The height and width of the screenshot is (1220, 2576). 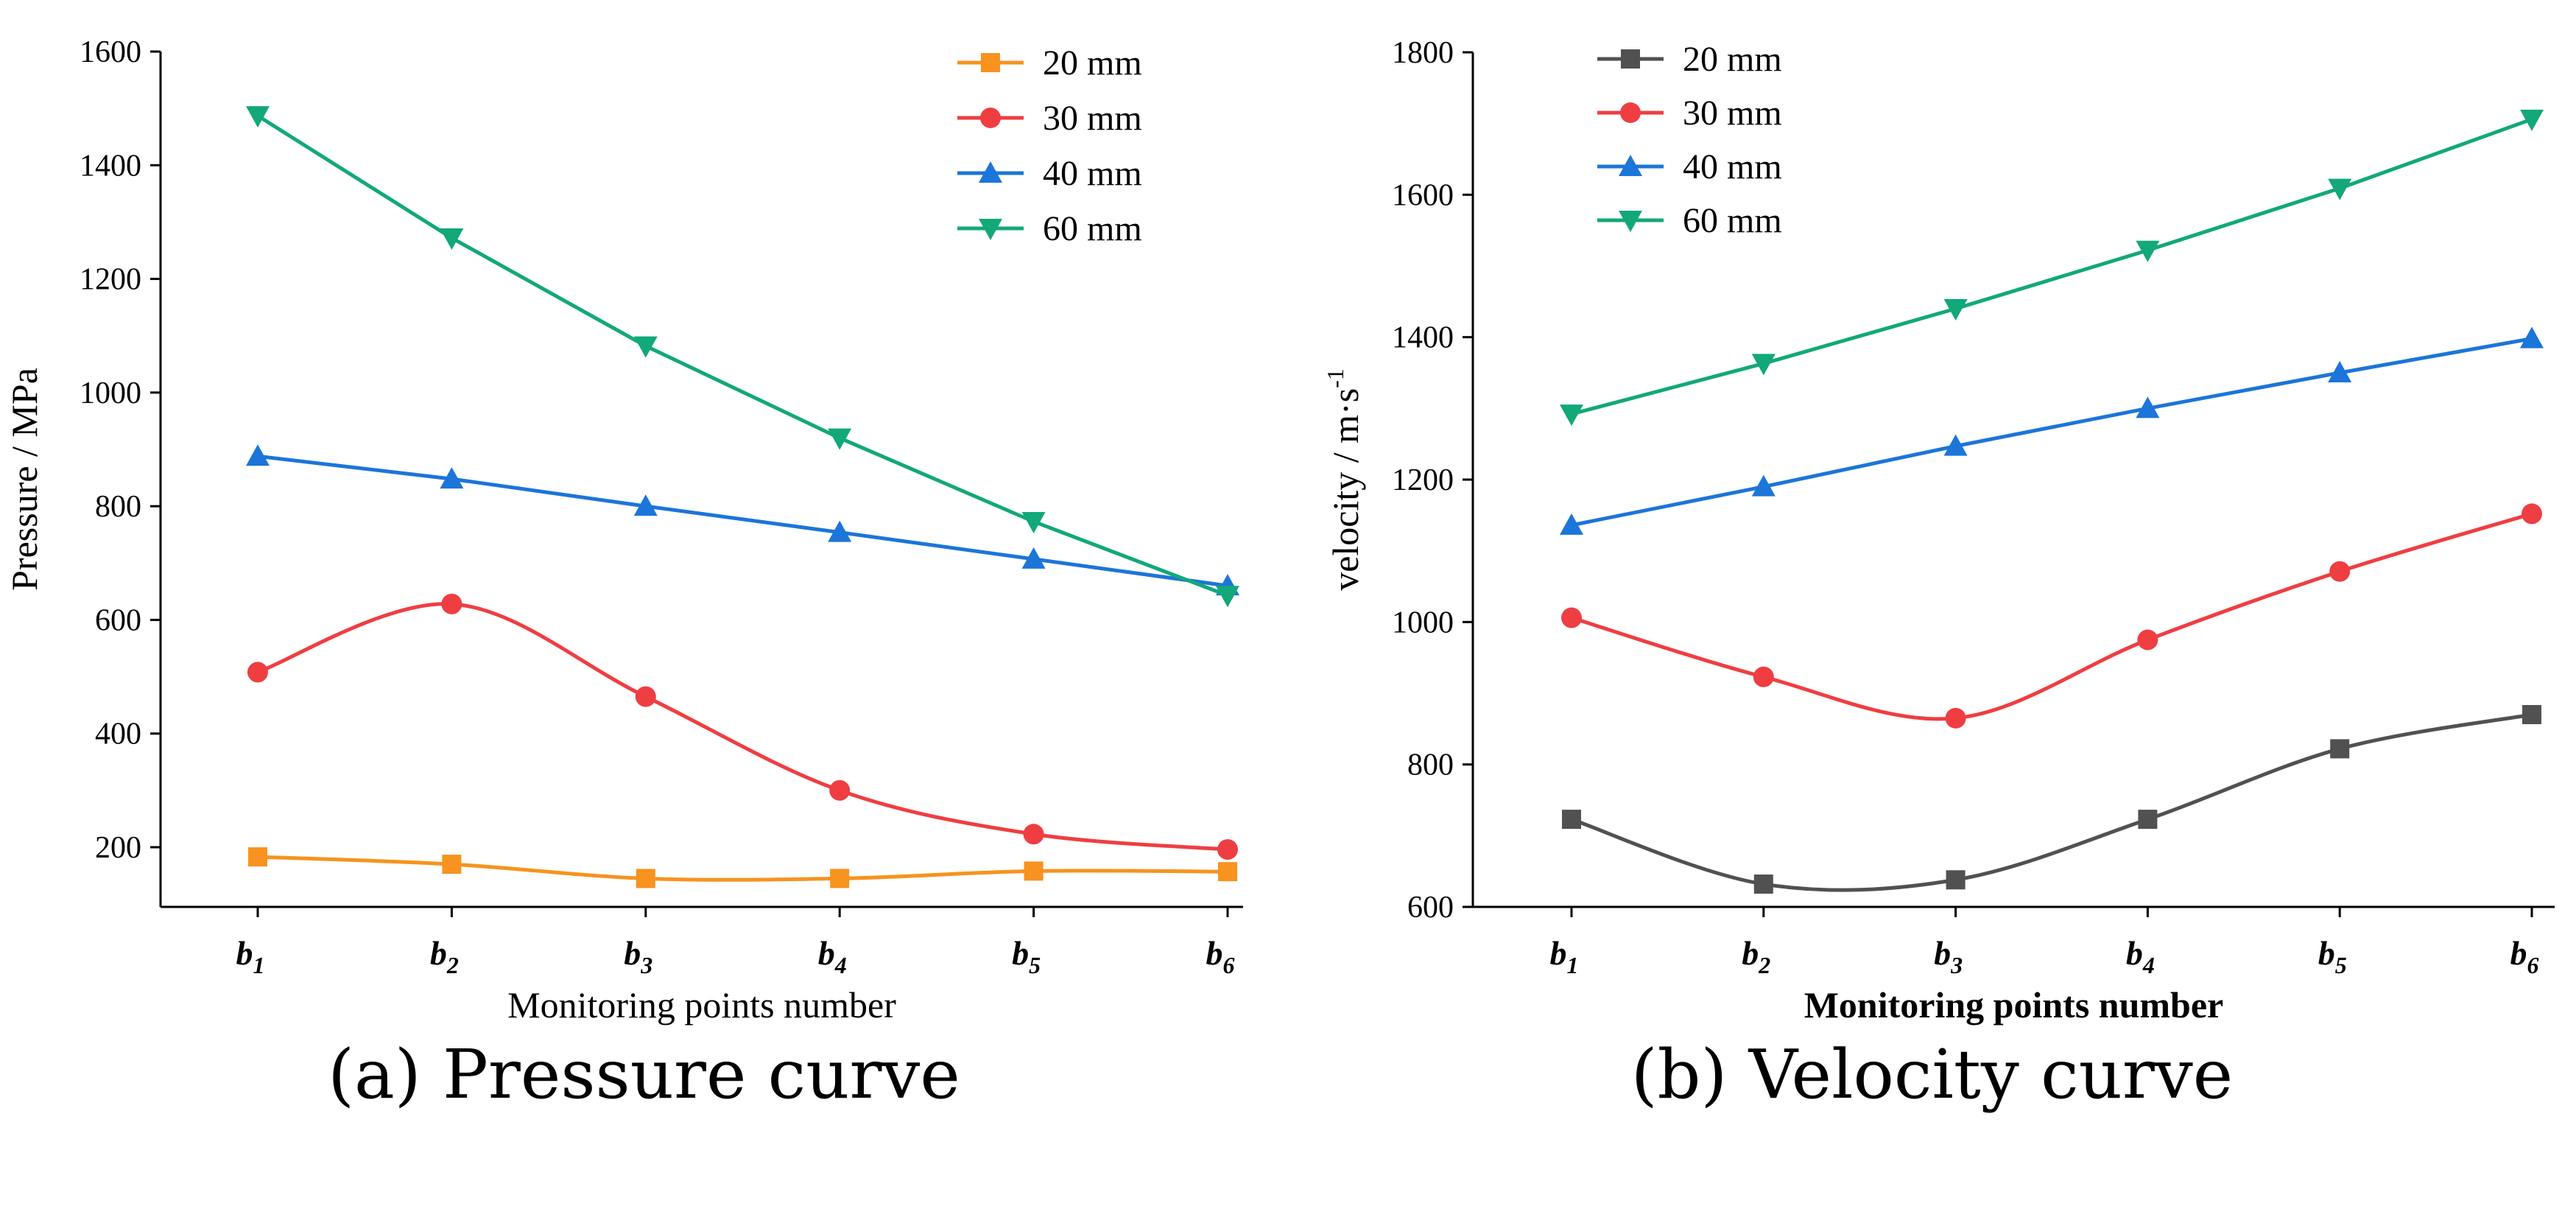 I want to click on series-60-mm, so click(x=2052, y=268).